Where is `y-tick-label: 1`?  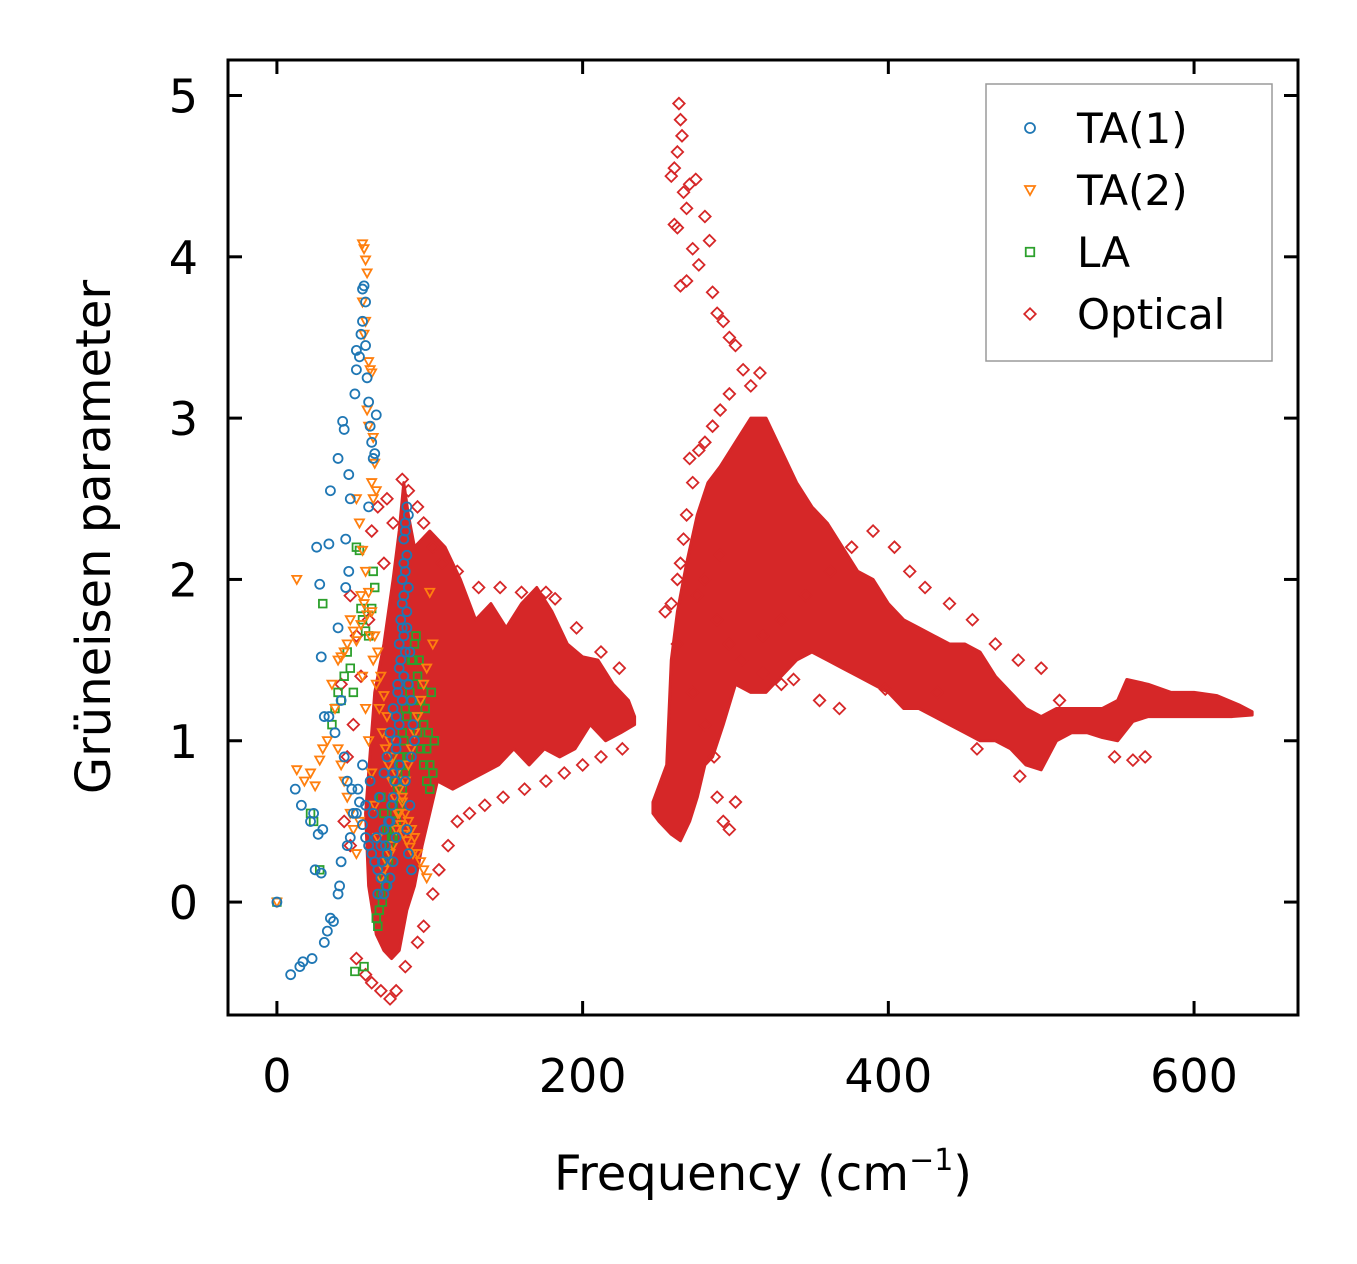
y-tick-label: 1 is located at coordinates (183, 742).